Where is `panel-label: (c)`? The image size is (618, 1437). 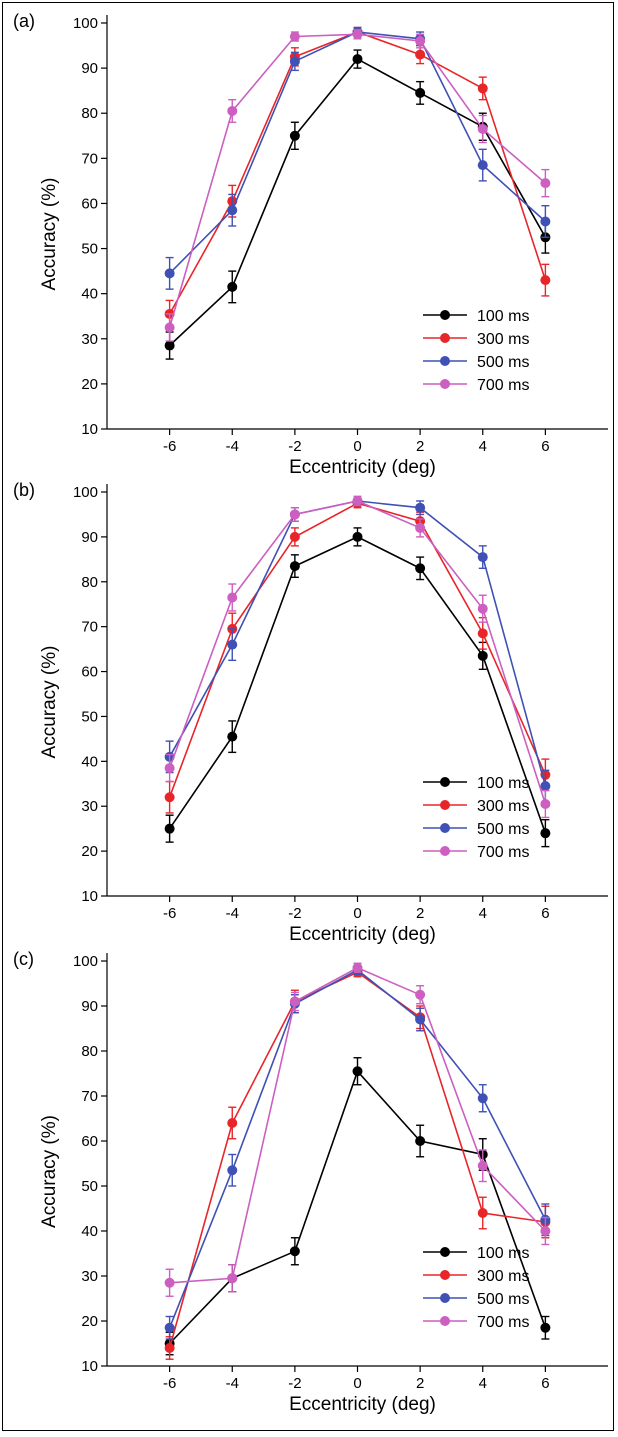
panel-label: (c) is located at coordinates (23, 959).